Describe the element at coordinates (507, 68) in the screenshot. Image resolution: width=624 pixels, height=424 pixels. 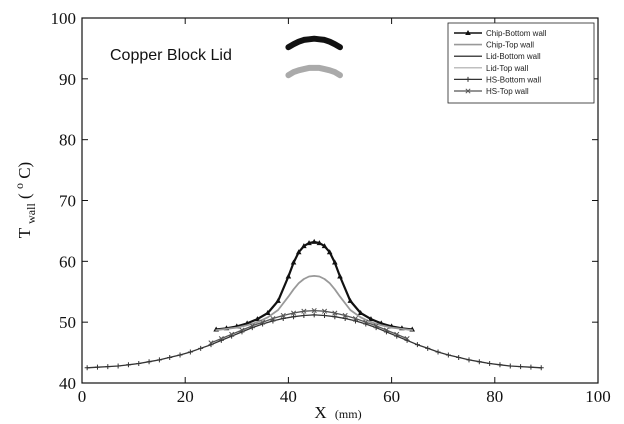
I see `legend-label: Lid-Top wall` at that location.